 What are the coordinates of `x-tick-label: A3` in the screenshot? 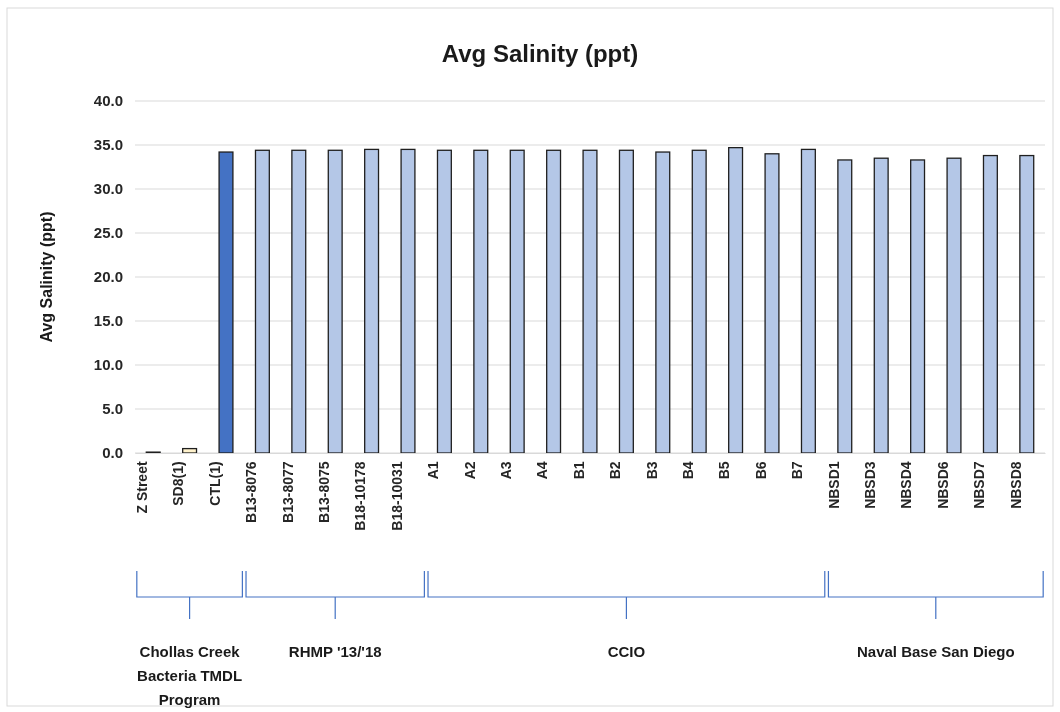 It's located at (505, 470).